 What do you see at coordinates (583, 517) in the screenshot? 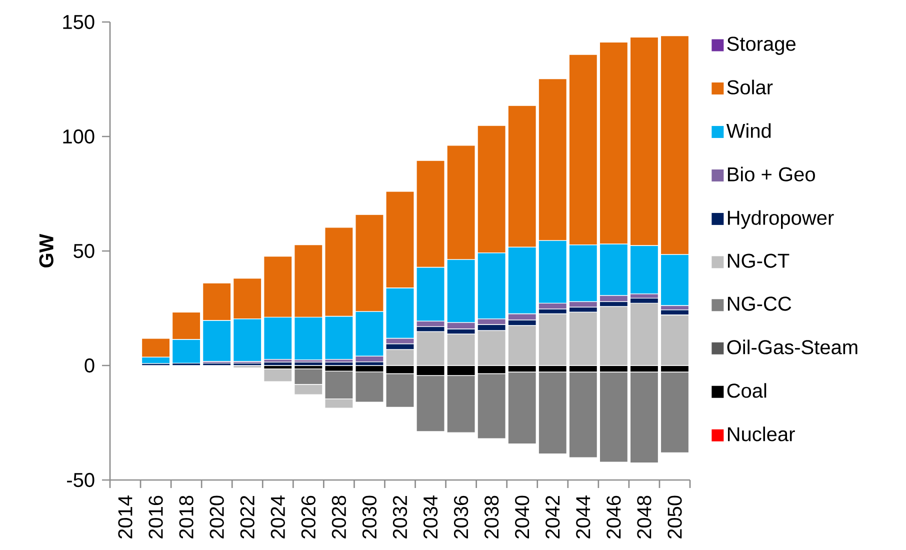
I see `x-tick-label: 2044` at bounding box center [583, 517].